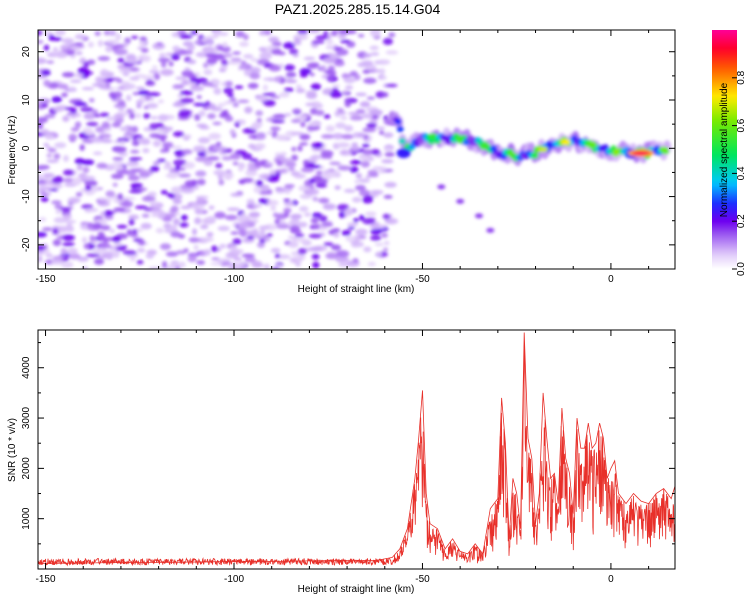 The width and height of the screenshot is (750, 600). I want to click on snr-xtick-label: -150, so click(46, 579).